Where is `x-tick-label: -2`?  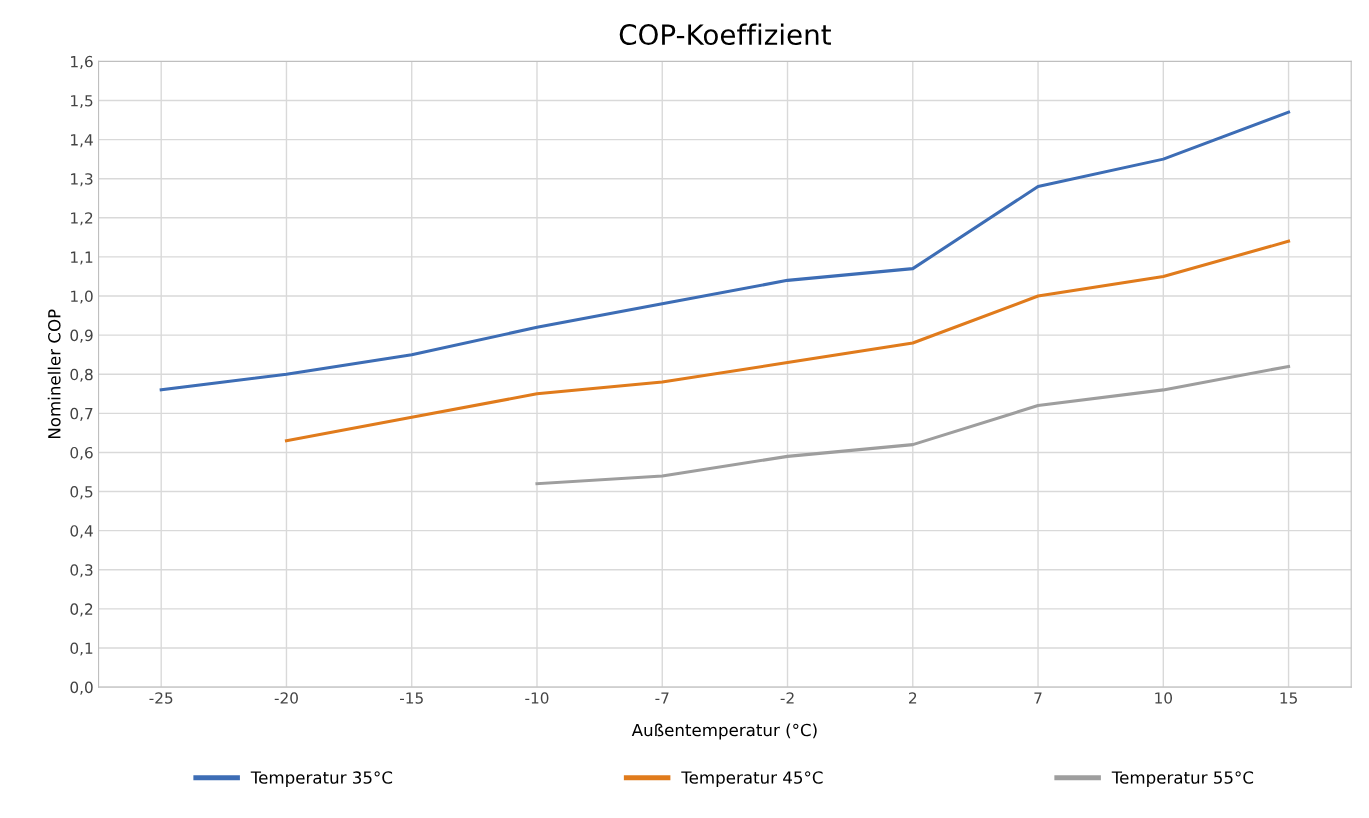 x-tick-label: -2 is located at coordinates (787, 698).